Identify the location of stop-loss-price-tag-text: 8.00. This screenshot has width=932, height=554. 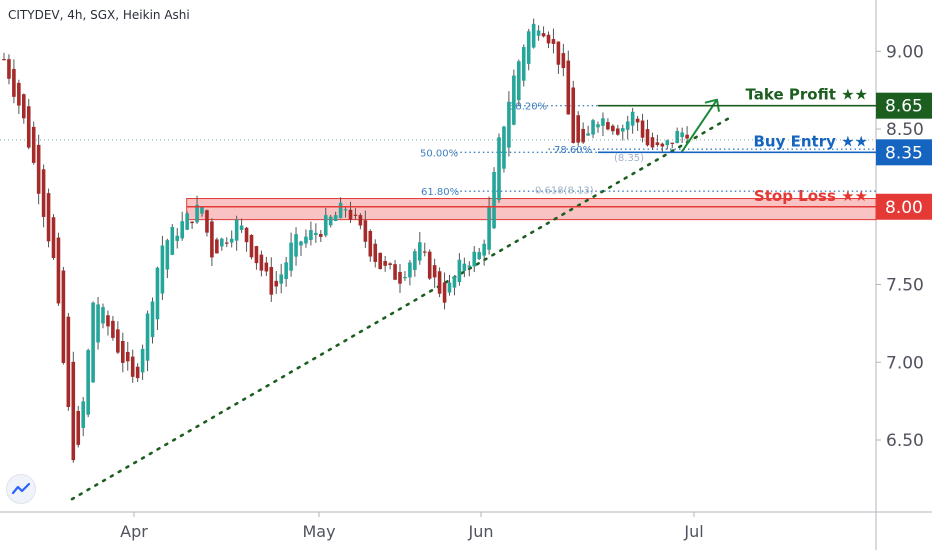
(904, 208).